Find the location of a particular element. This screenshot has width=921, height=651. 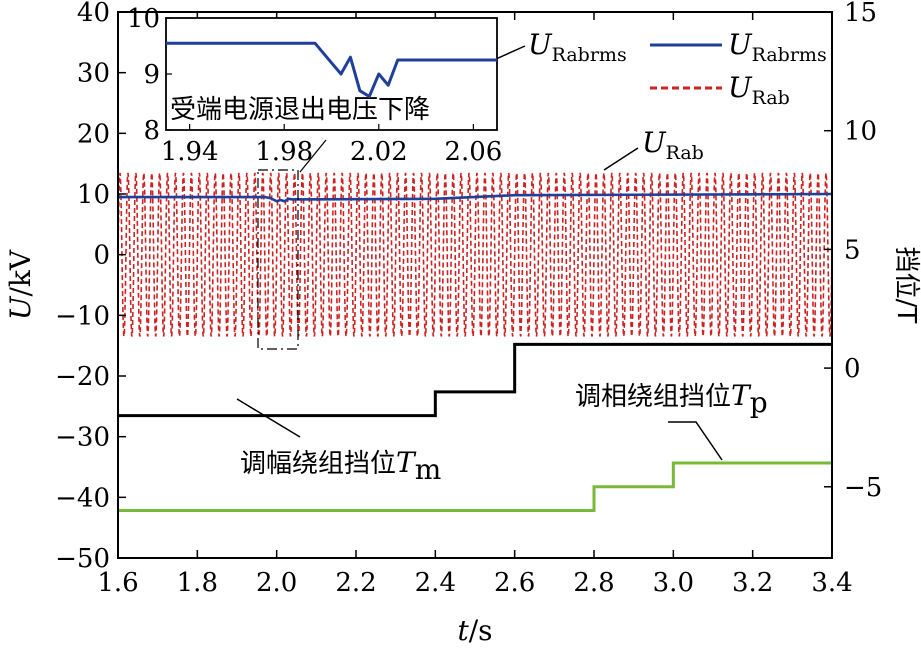

x-tick-label: 2.8 is located at coordinates (593, 583).